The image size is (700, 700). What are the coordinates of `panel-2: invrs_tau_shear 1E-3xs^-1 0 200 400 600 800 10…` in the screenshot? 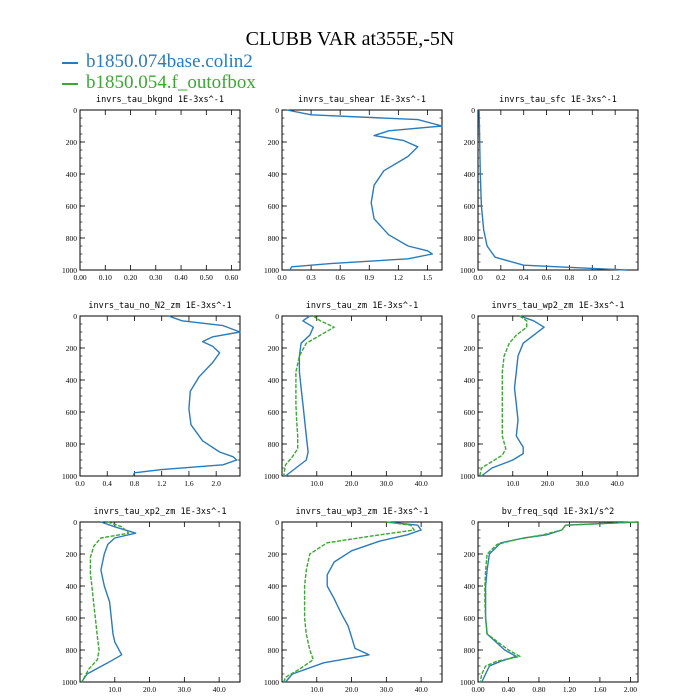 It's located at (353, 188).